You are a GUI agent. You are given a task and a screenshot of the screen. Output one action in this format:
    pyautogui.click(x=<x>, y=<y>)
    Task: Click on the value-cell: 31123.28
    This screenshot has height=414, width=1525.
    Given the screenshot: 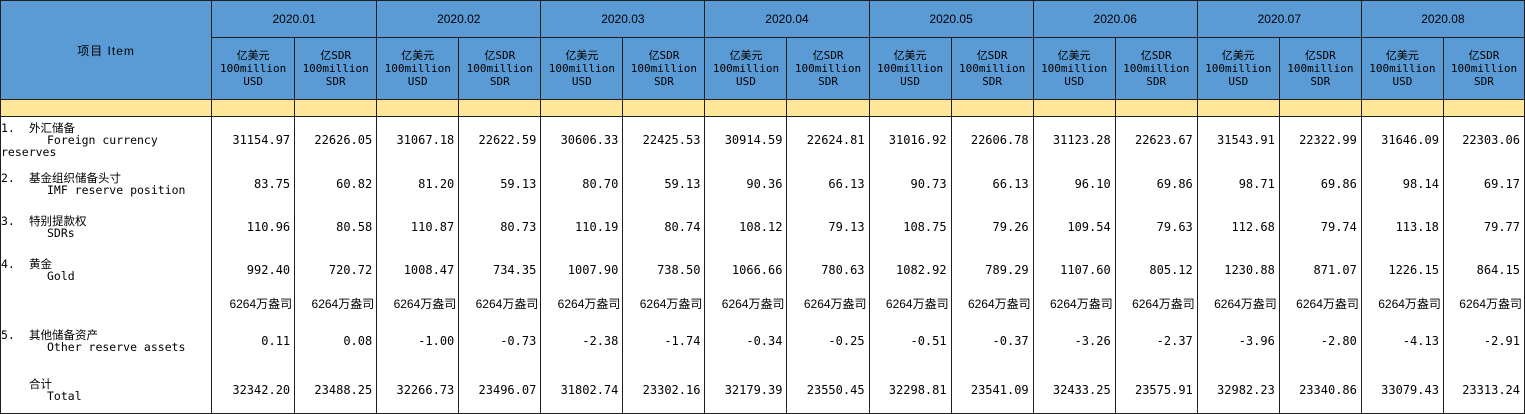 What is the action you would take?
    pyautogui.click(x=1074, y=139)
    